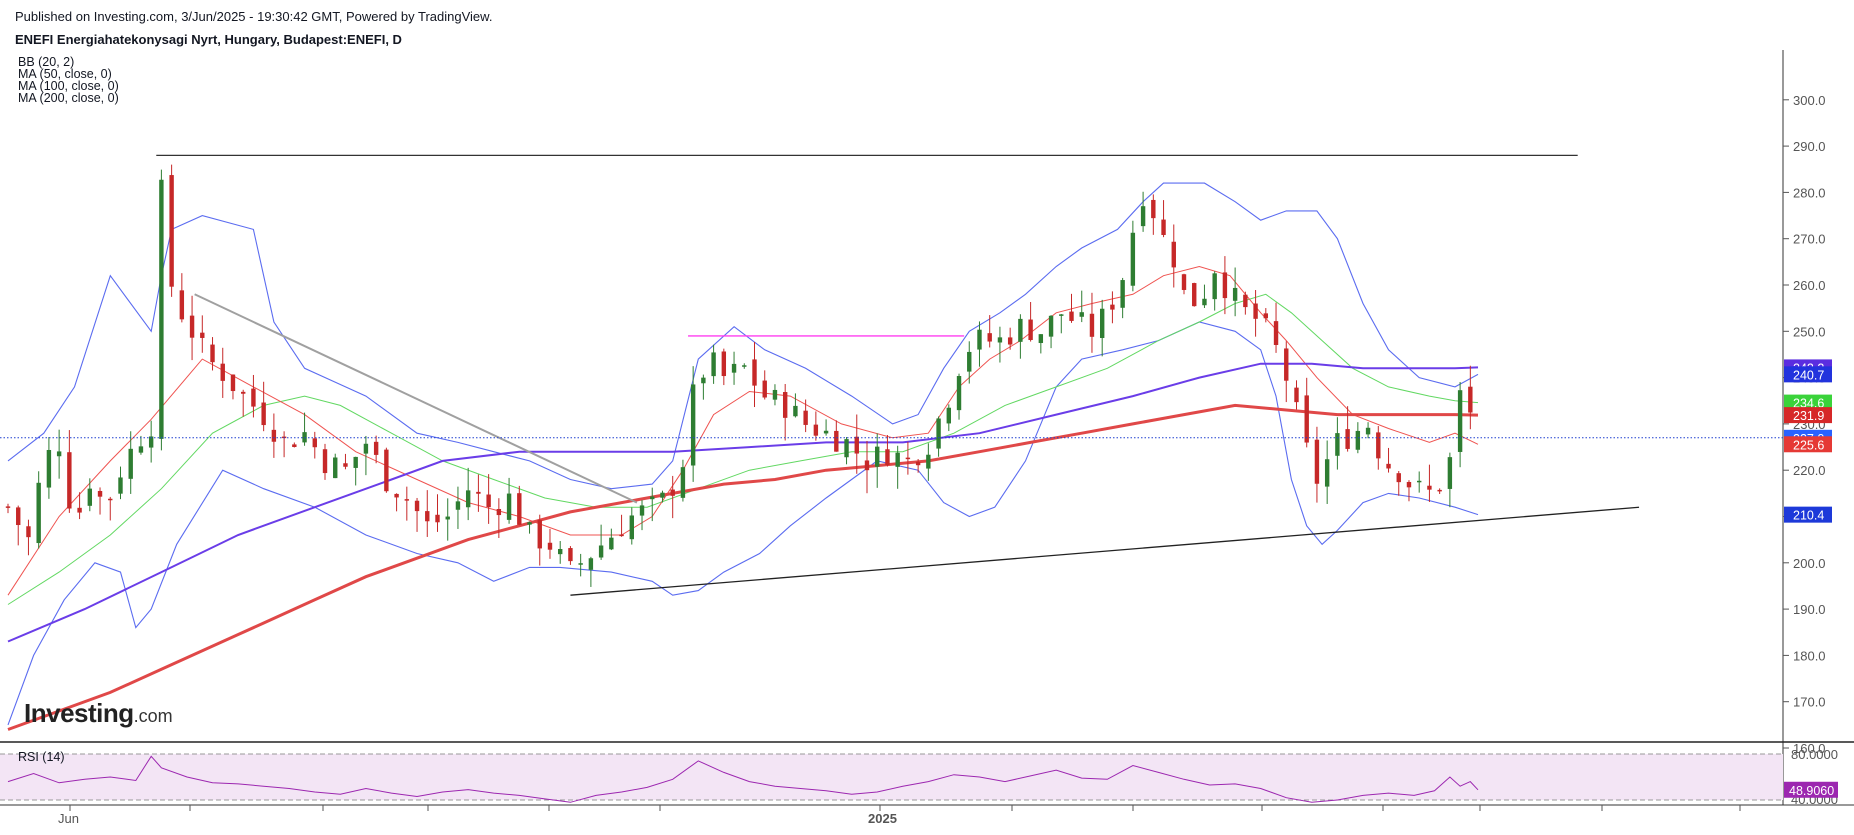 This screenshot has width=1854, height=835. Describe the element at coordinates (416, 398) in the screenshot. I see `trendline-down-trend` at that location.